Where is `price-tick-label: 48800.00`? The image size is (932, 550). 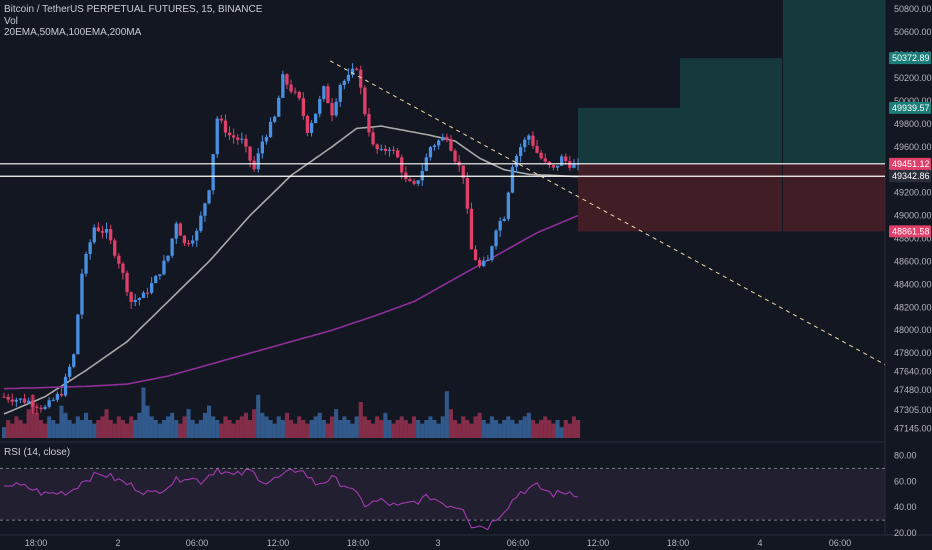 price-tick-label: 48800.00 is located at coordinates (913, 238).